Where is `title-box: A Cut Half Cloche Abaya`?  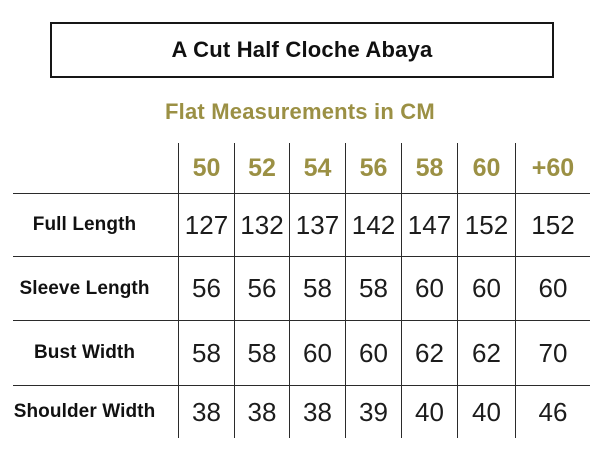
title-box: A Cut Half Cloche Abaya is located at coordinates (302, 50).